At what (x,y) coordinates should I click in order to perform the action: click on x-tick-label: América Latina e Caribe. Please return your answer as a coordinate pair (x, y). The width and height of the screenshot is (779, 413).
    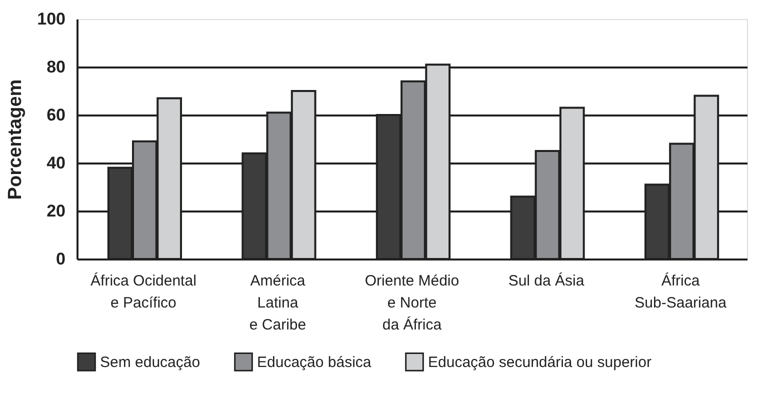
    Looking at the image, I should click on (277, 303).